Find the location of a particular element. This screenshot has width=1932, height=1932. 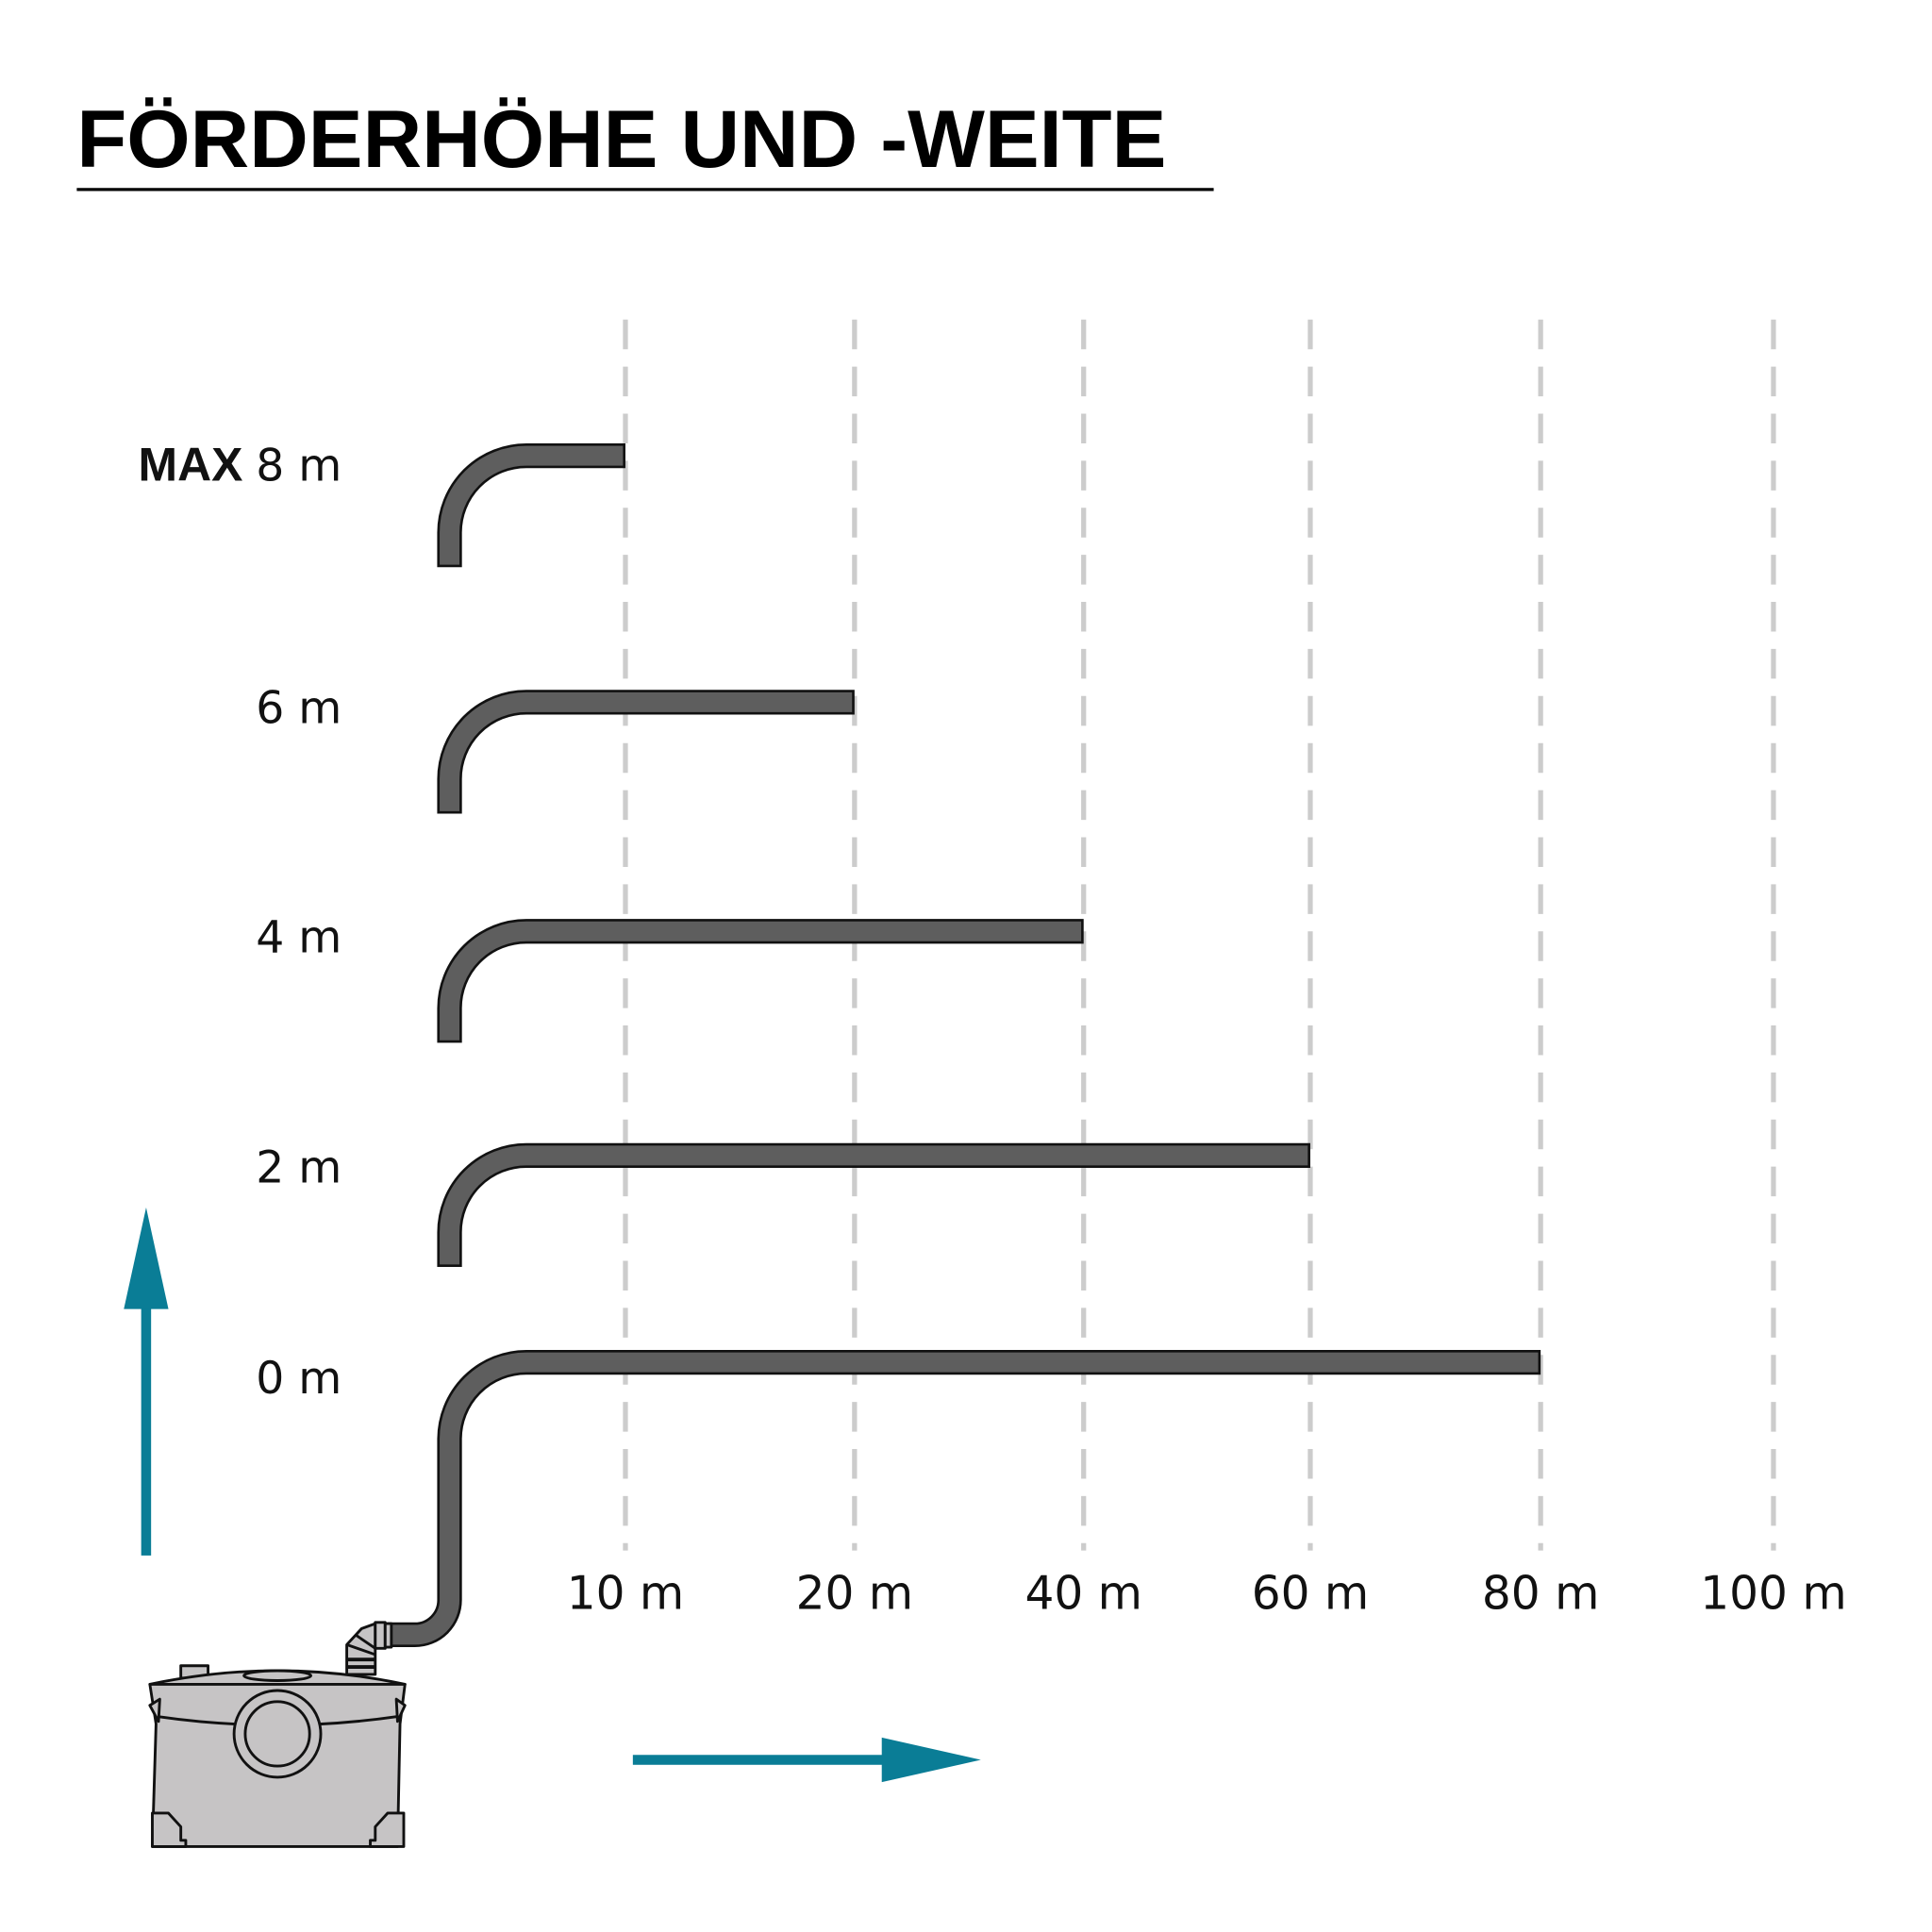

x-tick-label: 10 m is located at coordinates (626, 1594).